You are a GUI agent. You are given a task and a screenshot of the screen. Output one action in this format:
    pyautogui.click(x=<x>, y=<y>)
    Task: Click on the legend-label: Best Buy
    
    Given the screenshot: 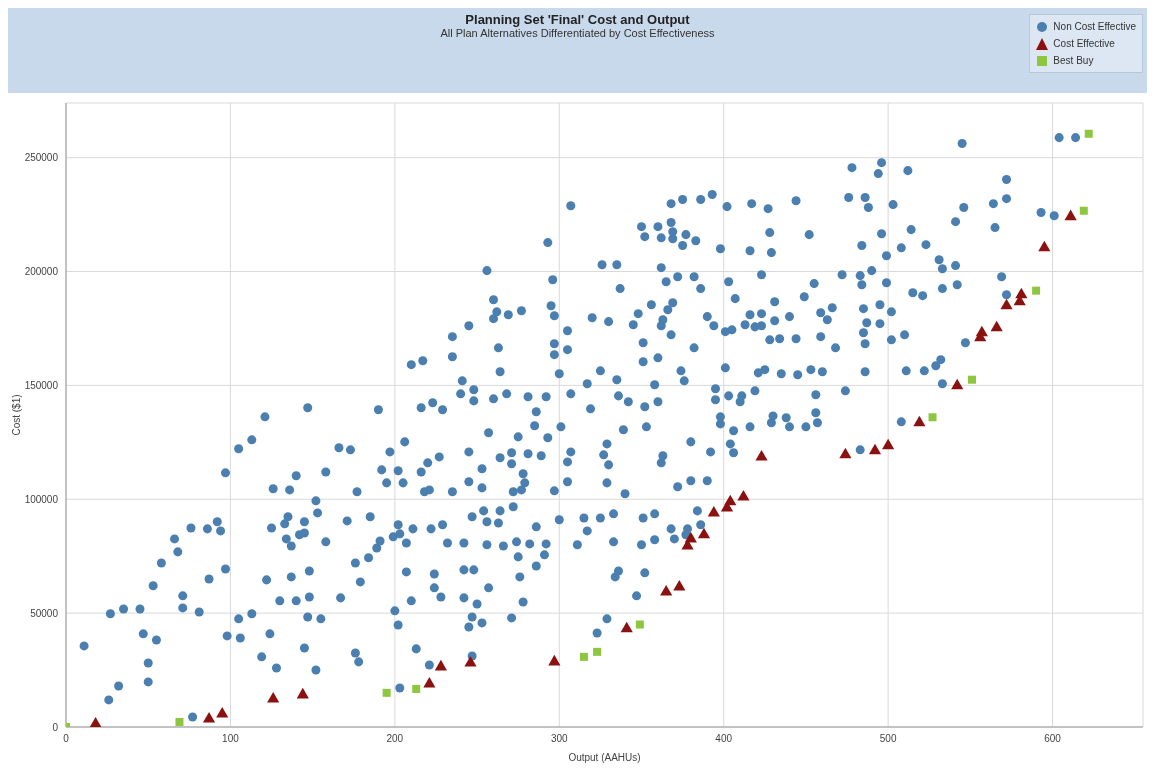 What is the action you would take?
    pyautogui.click(x=1073, y=60)
    